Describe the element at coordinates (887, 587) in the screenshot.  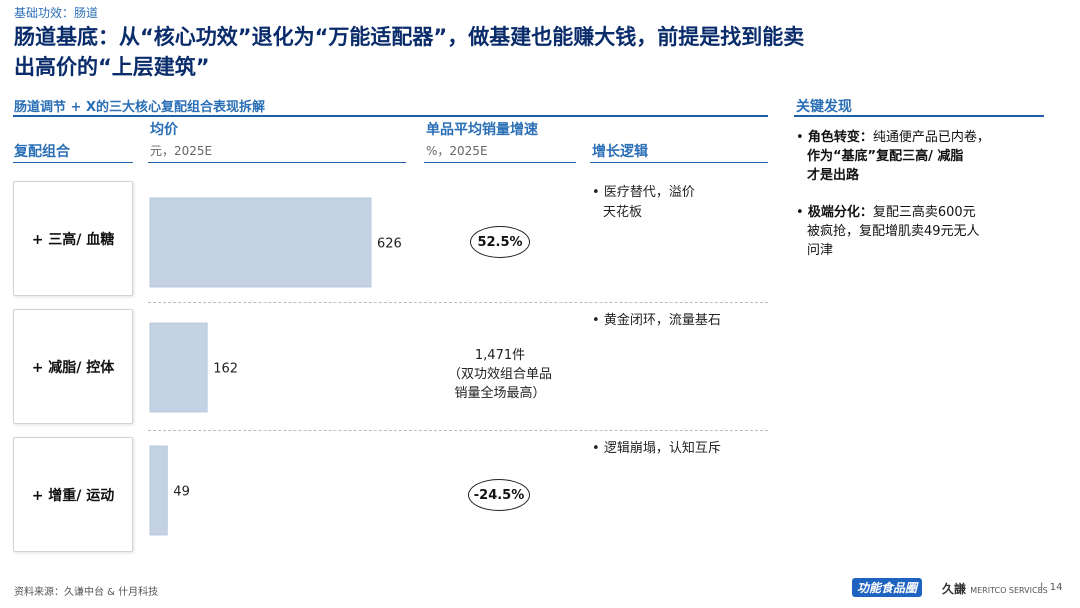
I see `brand-logo-left: 功能食品圈` at that location.